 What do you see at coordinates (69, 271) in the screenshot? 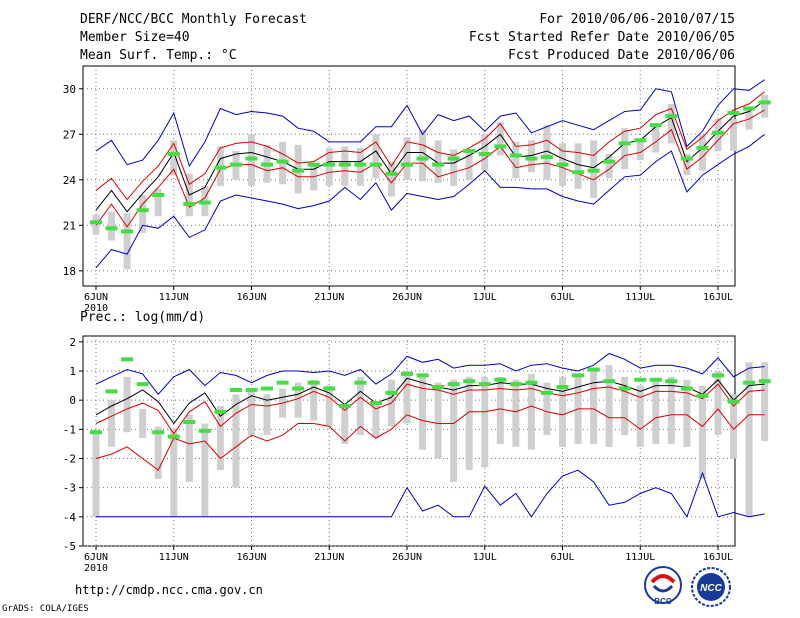
I see `temp-ytick-label: 18` at bounding box center [69, 271].